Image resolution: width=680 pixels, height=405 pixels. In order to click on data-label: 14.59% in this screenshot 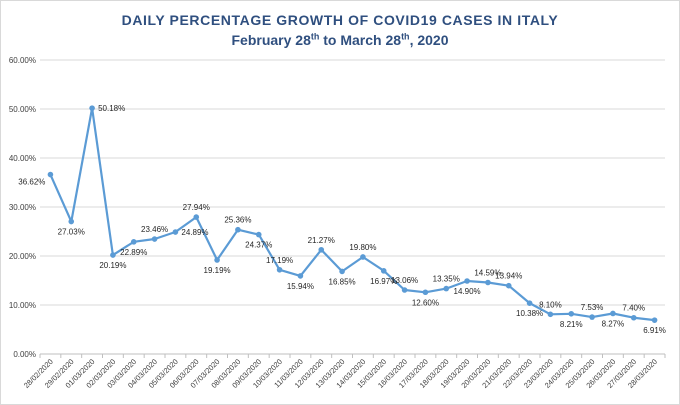, I will do `click(487, 273)`.